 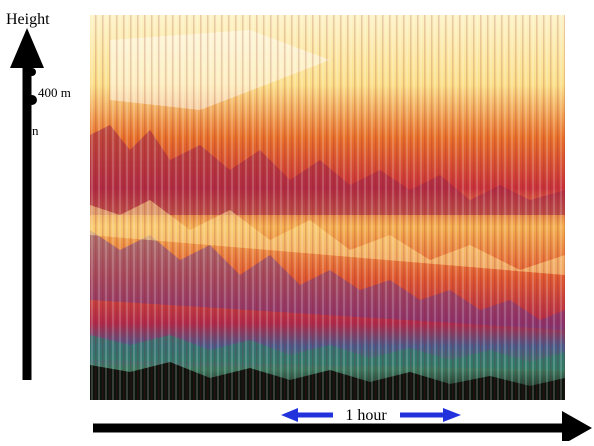 What do you see at coordinates (28, 19) in the screenshot?
I see `y-axis-label: Height` at bounding box center [28, 19].